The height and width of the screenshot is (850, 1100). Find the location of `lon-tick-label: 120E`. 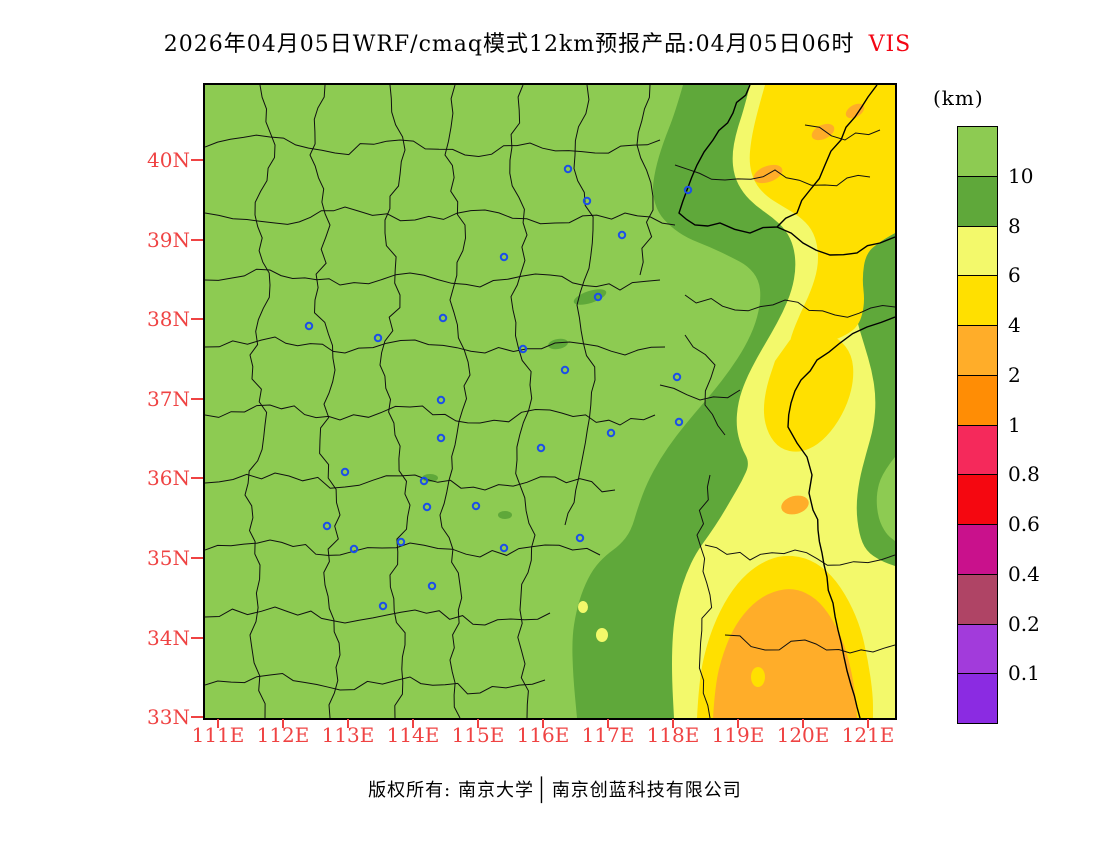

lon-tick-label: 120E is located at coordinates (803, 735).